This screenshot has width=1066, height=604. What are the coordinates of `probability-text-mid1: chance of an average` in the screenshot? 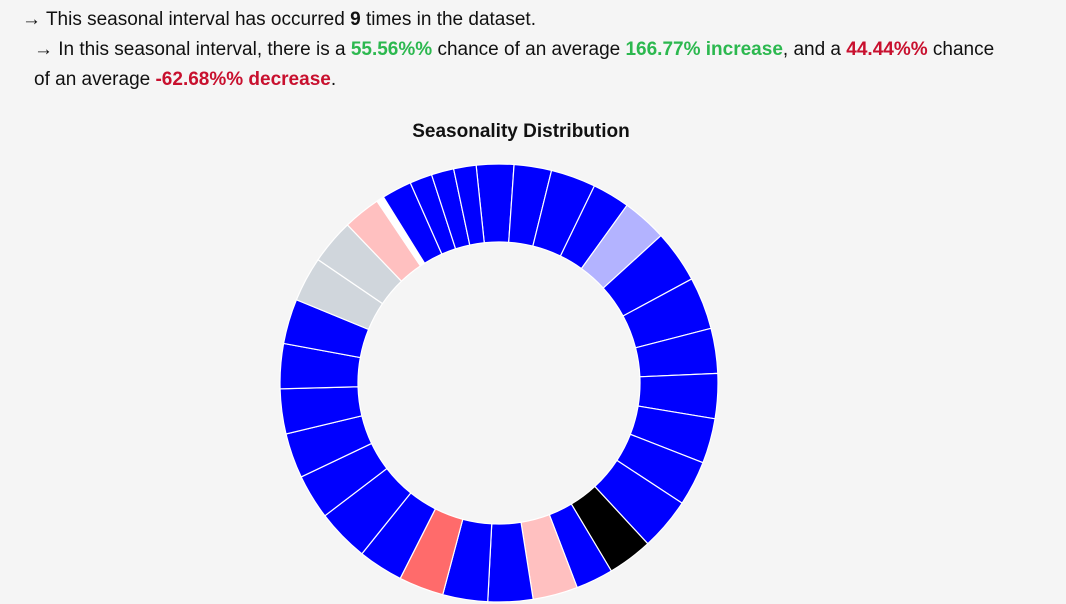 It's located at (529, 49).